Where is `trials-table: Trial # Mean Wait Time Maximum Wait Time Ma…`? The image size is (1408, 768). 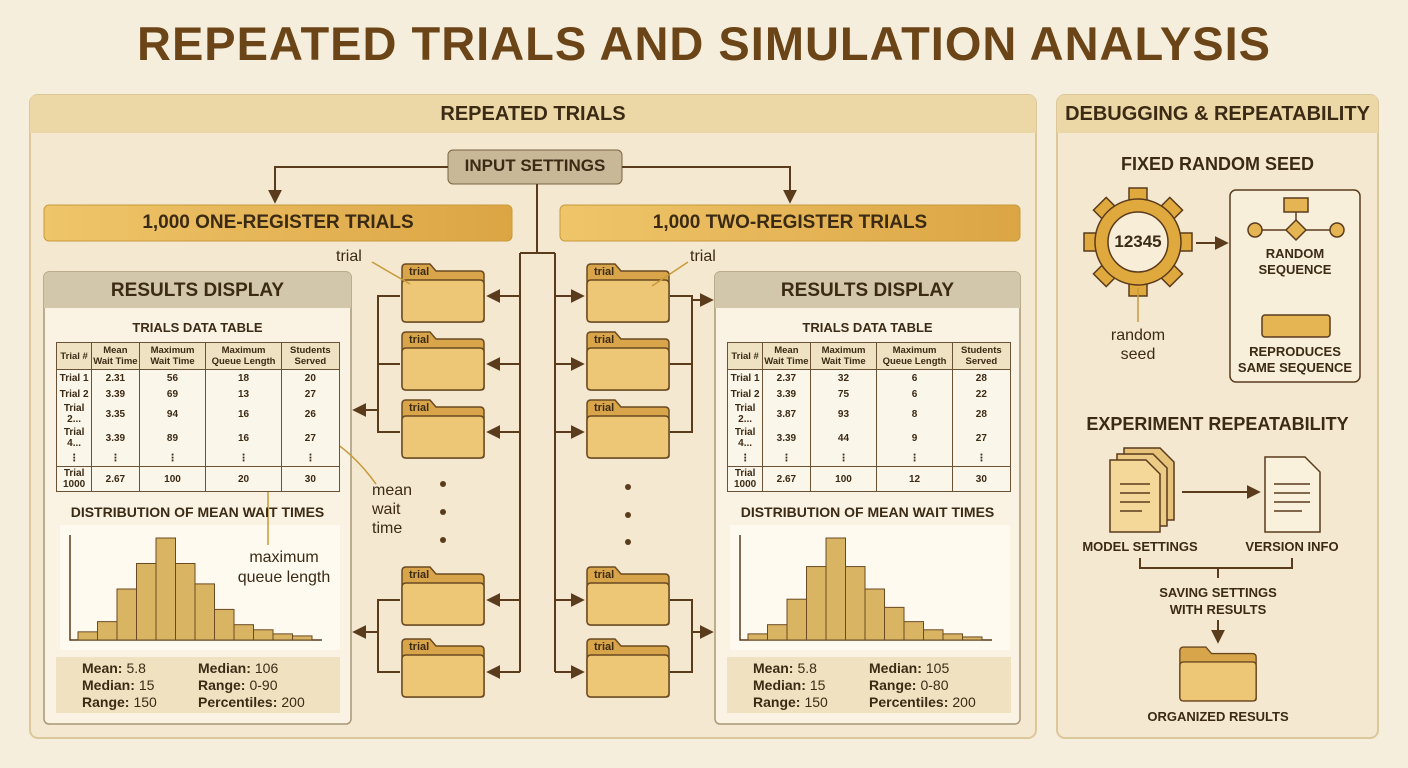
trials-table: Trial # Mean Wait Time Maximum Wait Time Ma… is located at coordinates (198, 417).